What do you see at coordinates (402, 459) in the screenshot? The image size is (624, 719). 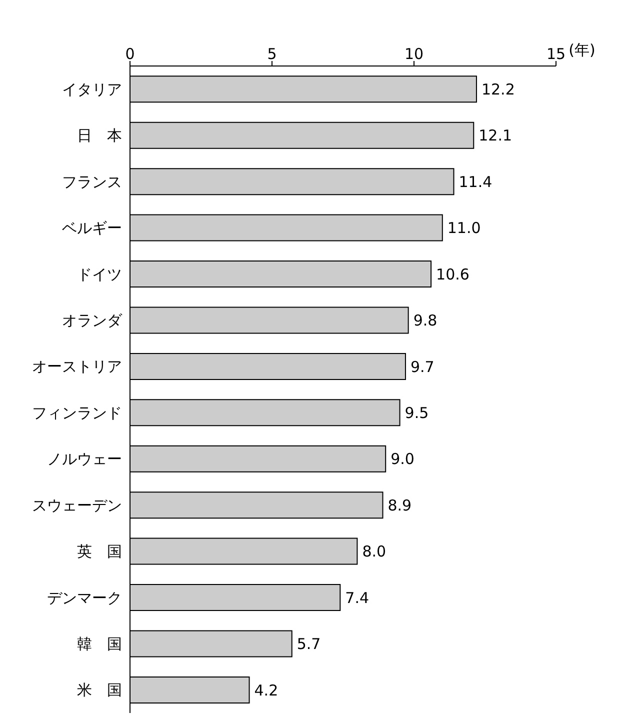 I see `data-label: 9.0` at bounding box center [402, 459].